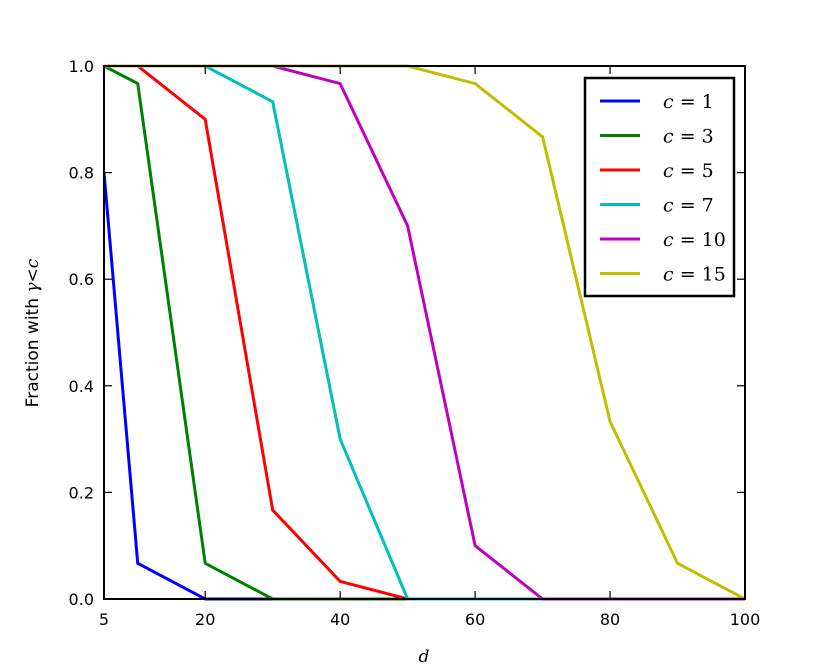 The height and width of the screenshot is (666, 829). What do you see at coordinates (657, 137) in the screenshot?
I see `legend-entry-2: c = 3` at bounding box center [657, 137].